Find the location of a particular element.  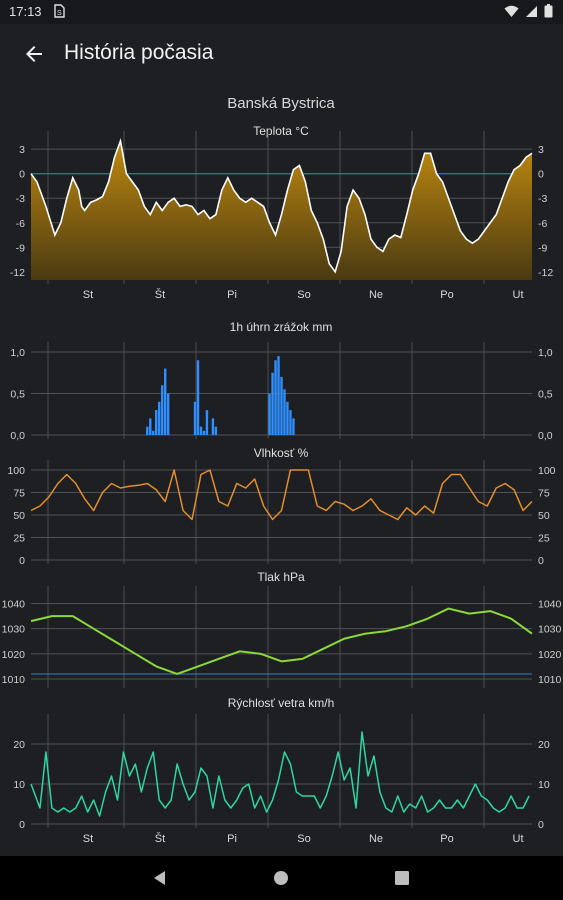

location-name: Banská Bystrica is located at coordinates (281, 103).